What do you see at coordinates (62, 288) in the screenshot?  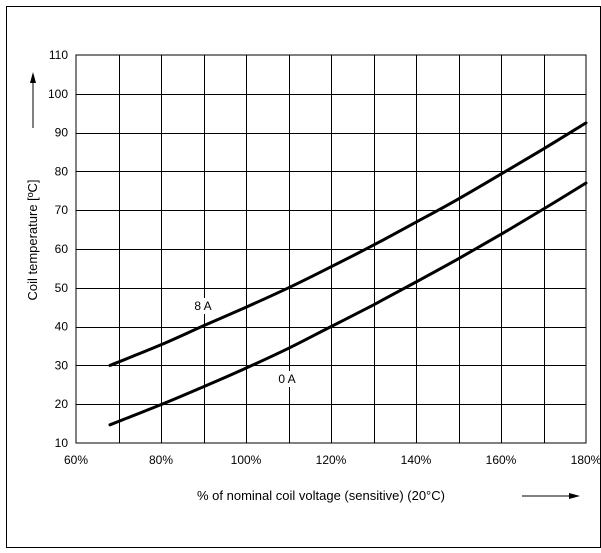 I see `y-tick-label: 50` at bounding box center [62, 288].